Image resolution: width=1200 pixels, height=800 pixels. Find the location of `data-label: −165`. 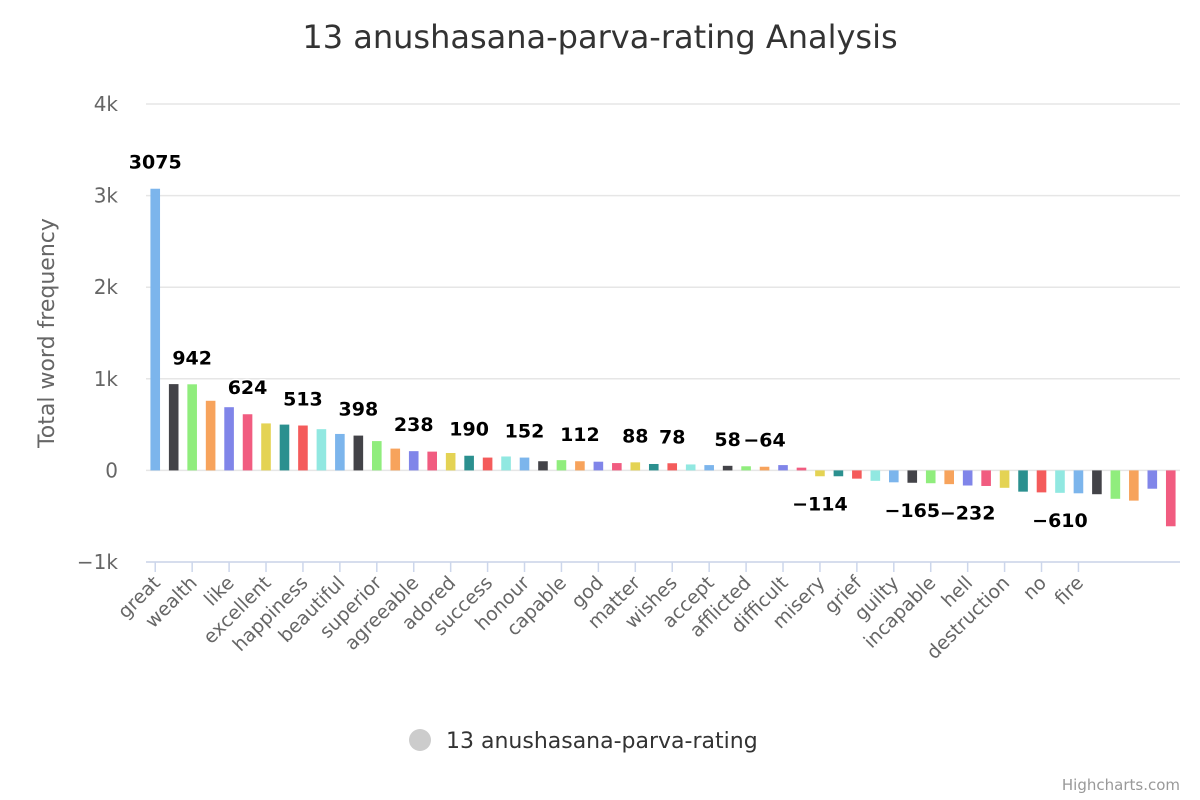

data-label: −165 is located at coordinates (912, 511).